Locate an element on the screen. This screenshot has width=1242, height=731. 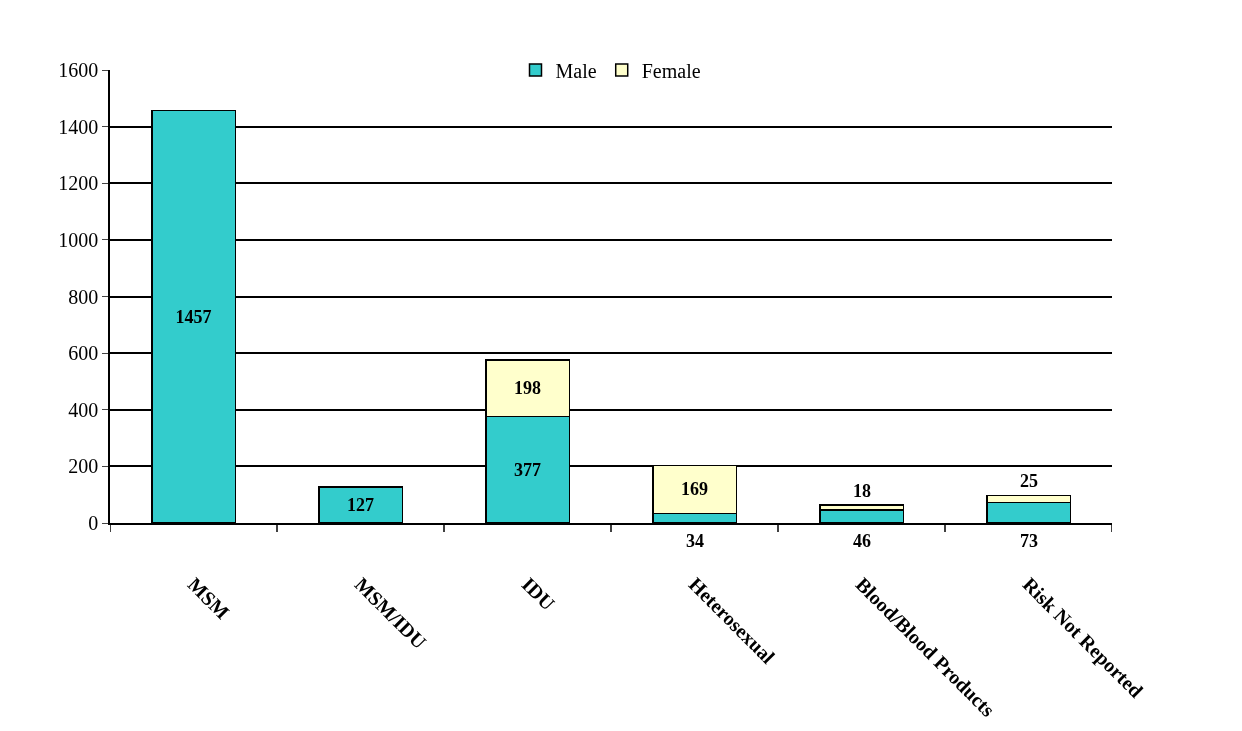
data-label: 1457 is located at coordinates (193, 316).